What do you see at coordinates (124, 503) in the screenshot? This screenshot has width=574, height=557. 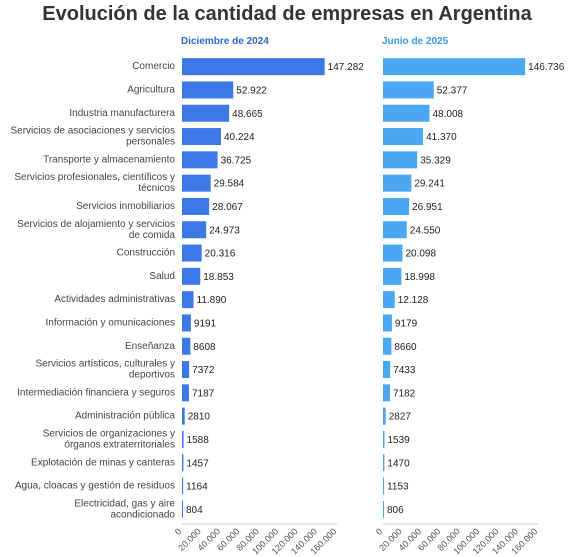 I see `category-label-line: Electricidad, gas y aire` at bounding box center [124, 503].